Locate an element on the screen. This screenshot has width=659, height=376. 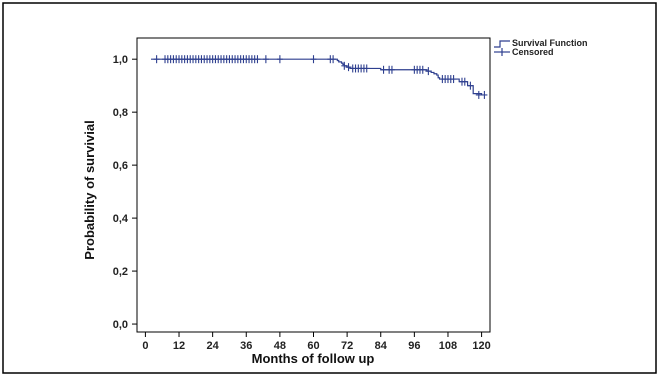
x-axis-ticks: 0 12 24 36 48 60 72 84 96 108 120 is located at coordinates (316, 342).